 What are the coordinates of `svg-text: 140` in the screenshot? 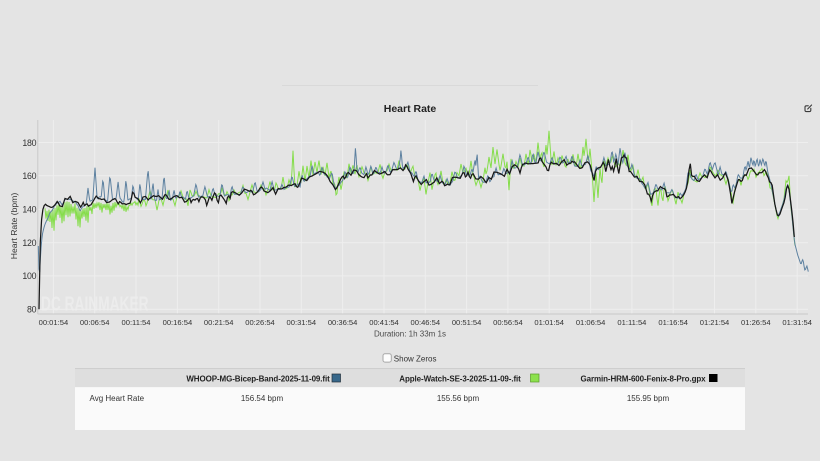 It's located at (29, 210).